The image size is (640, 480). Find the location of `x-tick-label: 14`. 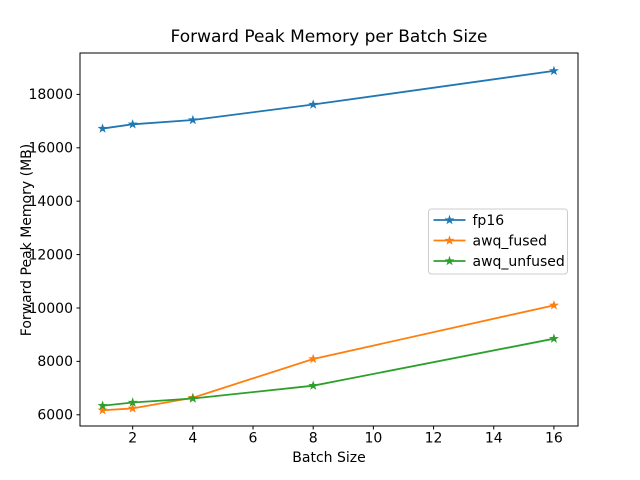

x-tick-label: 14 is located at coordinates (494, 439).